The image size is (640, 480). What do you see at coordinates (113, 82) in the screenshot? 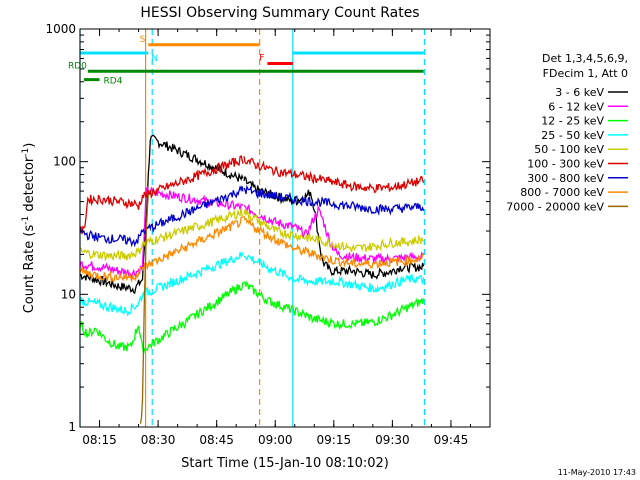
I see `flag-label-rd4: RD4` at bounding box center [113, 82].